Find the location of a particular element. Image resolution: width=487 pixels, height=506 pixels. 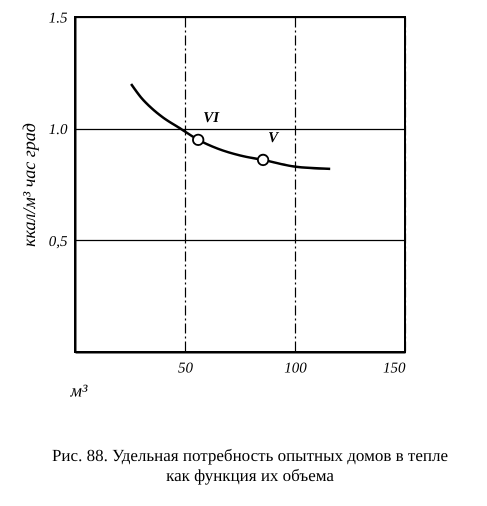

x-tick-label: 150 is located at coordinates (394, 368).